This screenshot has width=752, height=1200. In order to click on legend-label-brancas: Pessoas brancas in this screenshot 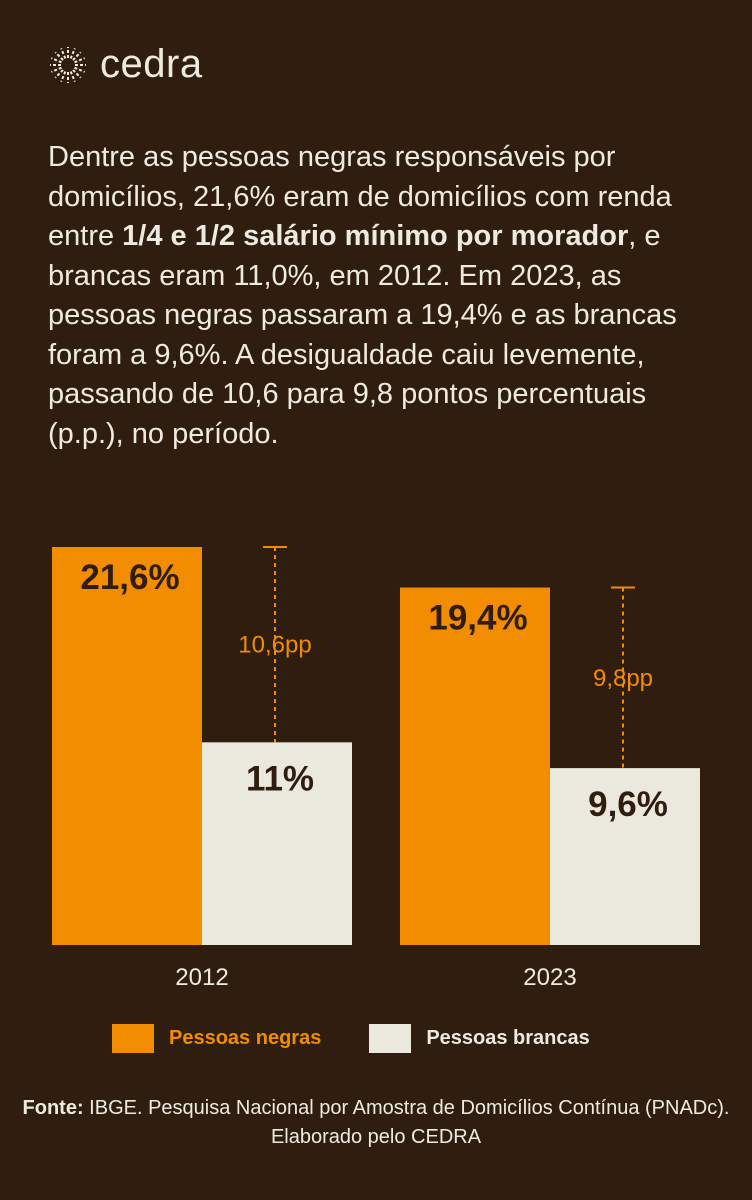, I will do `click(508, 1038)`.